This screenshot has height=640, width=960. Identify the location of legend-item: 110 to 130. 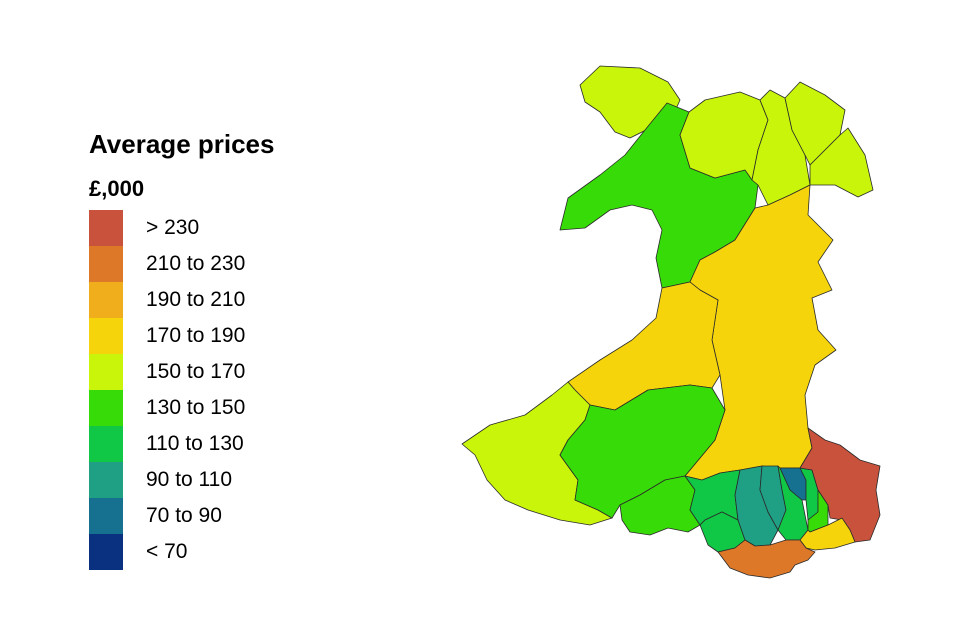
(181, 444).